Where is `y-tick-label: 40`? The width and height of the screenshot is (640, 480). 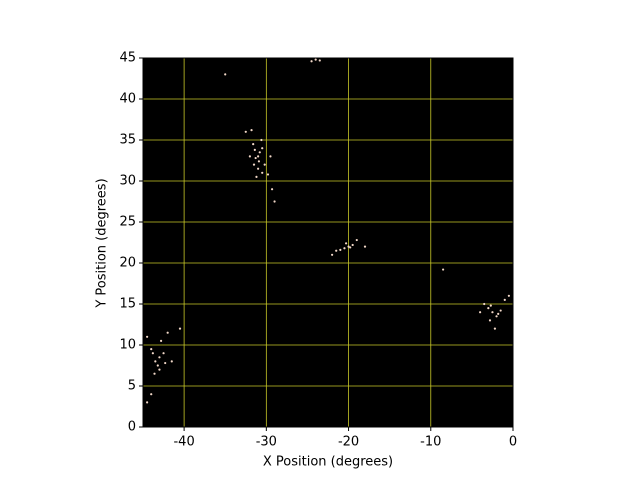
y-tick-label: 40 is located at coordinates (127, 99).